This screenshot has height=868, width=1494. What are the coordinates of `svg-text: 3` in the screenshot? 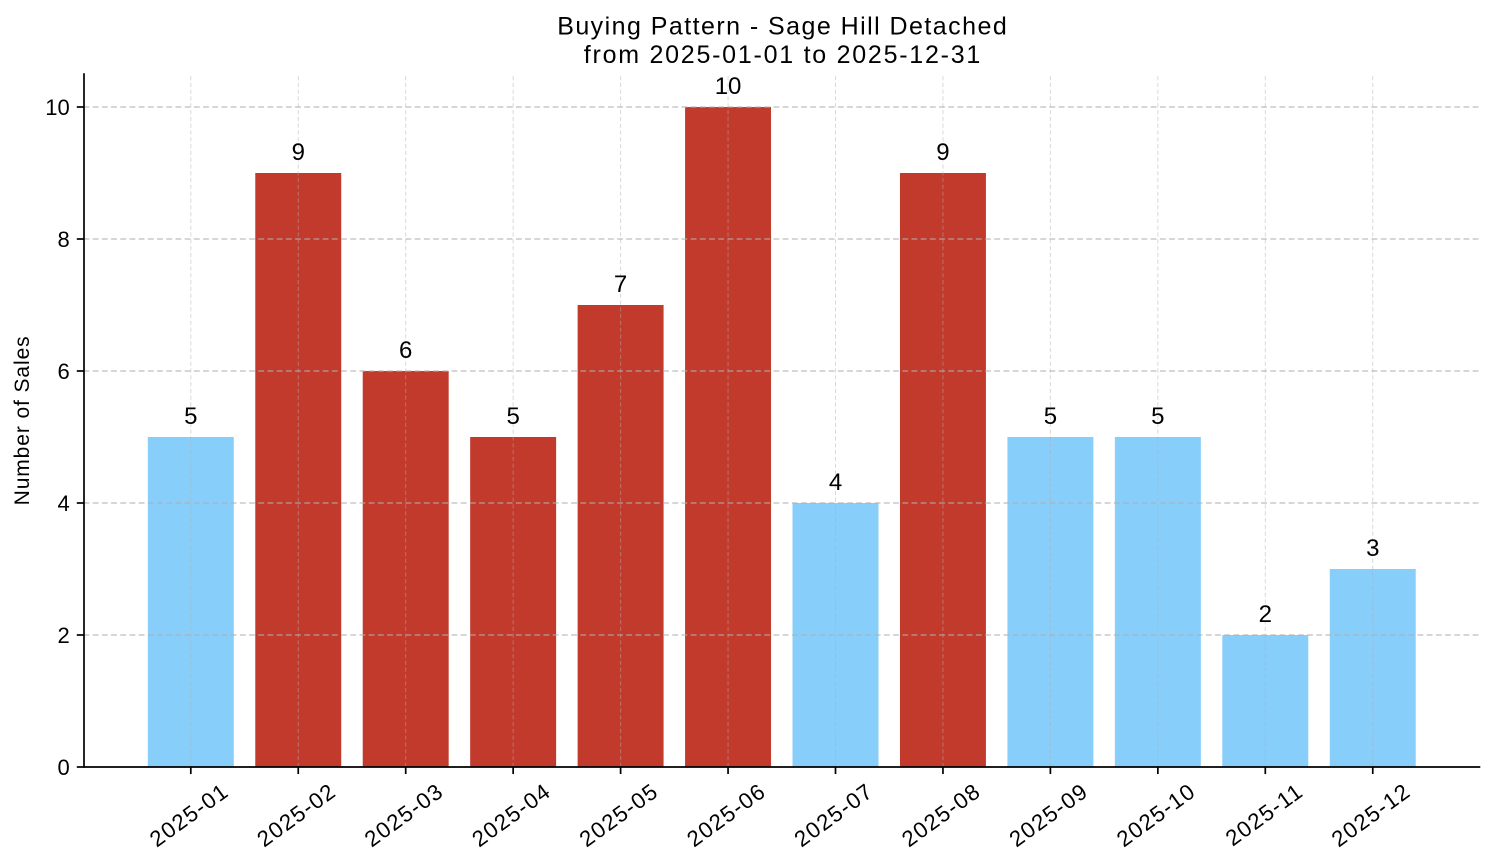 It's located at (1372, 548).